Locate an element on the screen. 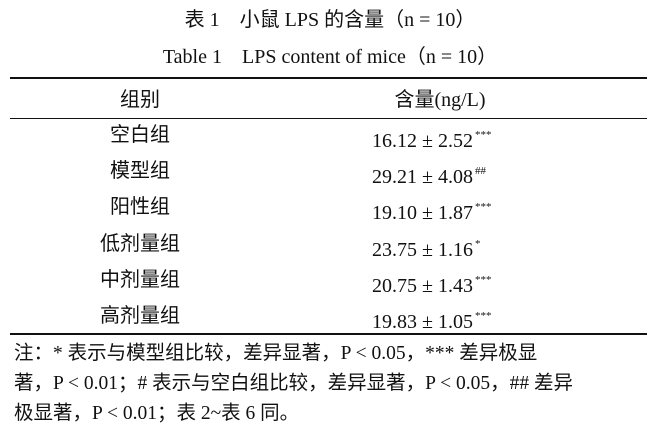 The width and height of the screenshot is (659, 442). header-cell: 含量(ng/L) is located at coordinates (440, 100).